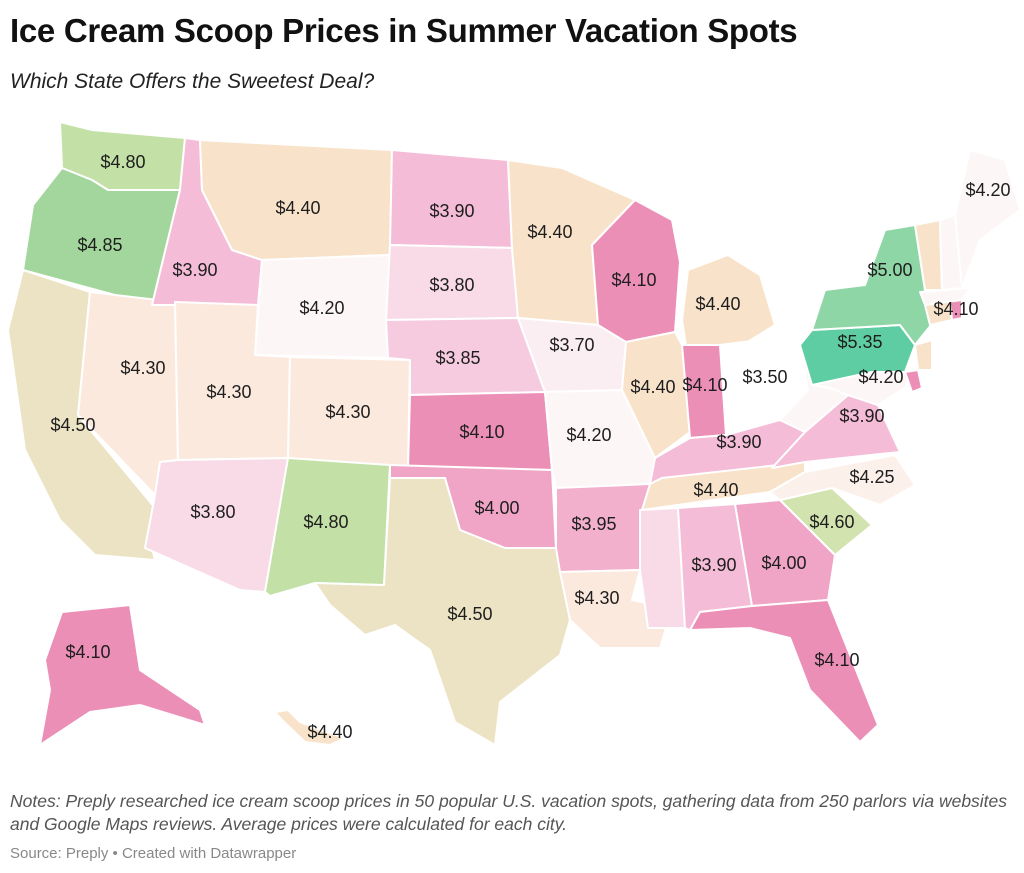 The height and width of the screenshot is (873, 1024). I want to click on state-fl, so click(784, 671).